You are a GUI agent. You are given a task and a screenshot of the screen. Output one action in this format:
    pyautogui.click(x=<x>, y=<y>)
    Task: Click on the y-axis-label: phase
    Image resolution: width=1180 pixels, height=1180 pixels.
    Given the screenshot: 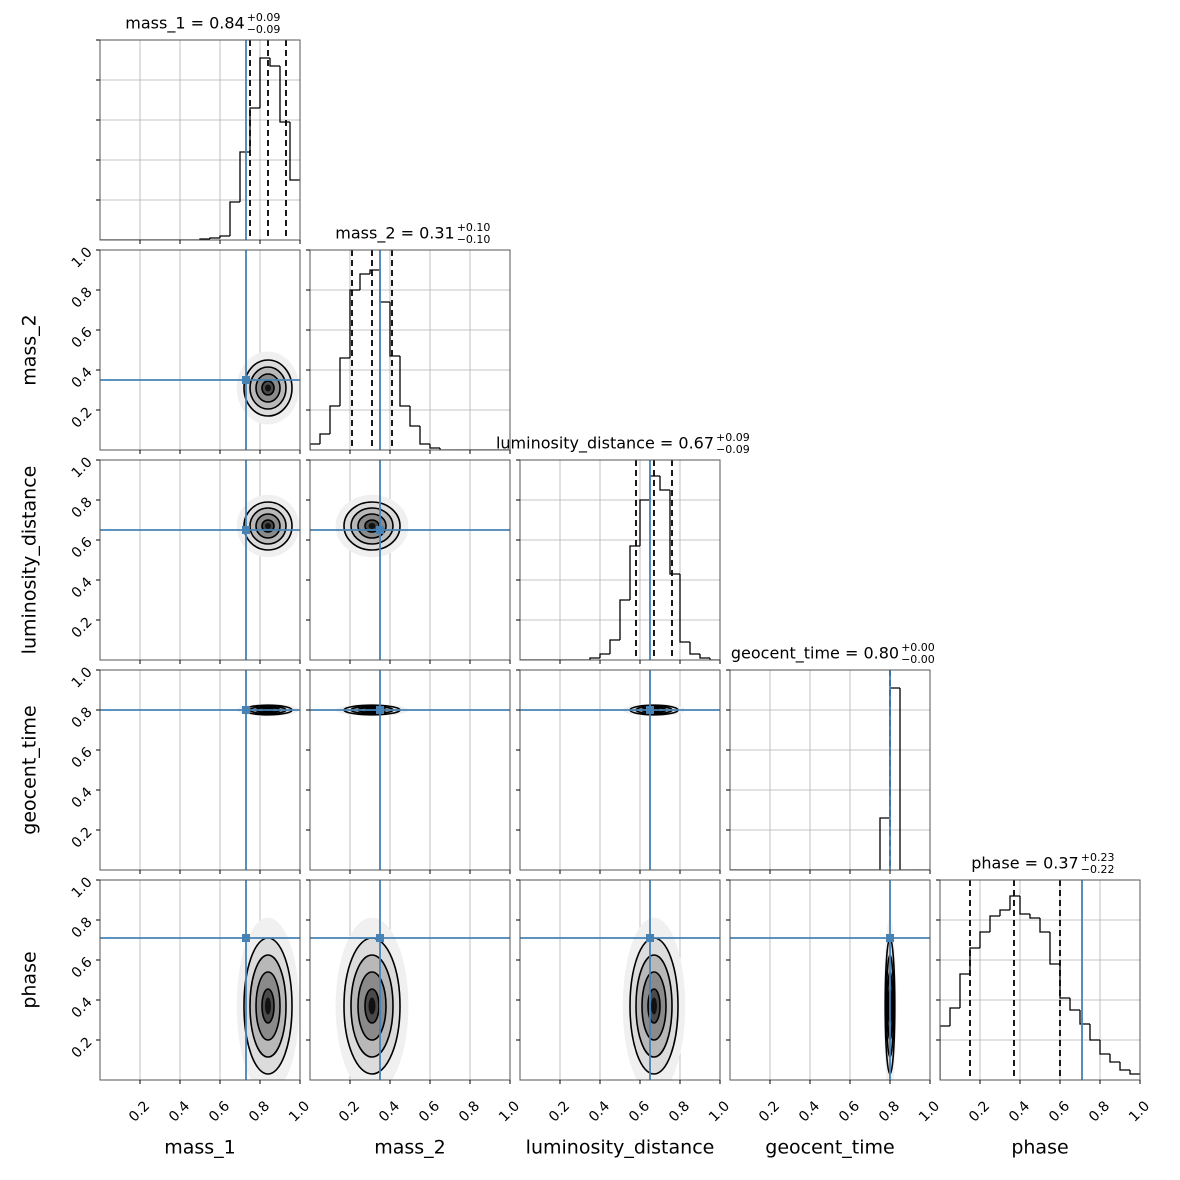 What is the action you would take?
    pyautogui.click(x=30, y=979)
    